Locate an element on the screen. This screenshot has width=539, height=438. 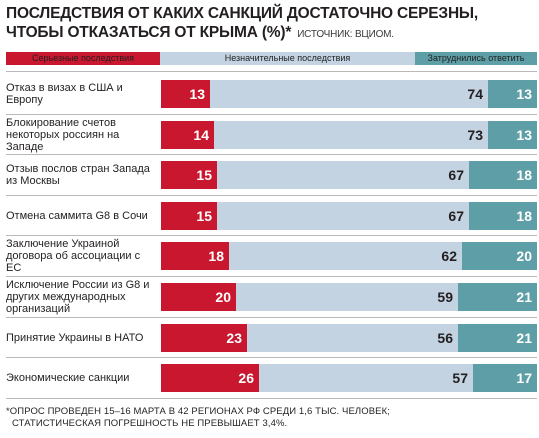
data-label: 74 is located at coordinates (475, 94).